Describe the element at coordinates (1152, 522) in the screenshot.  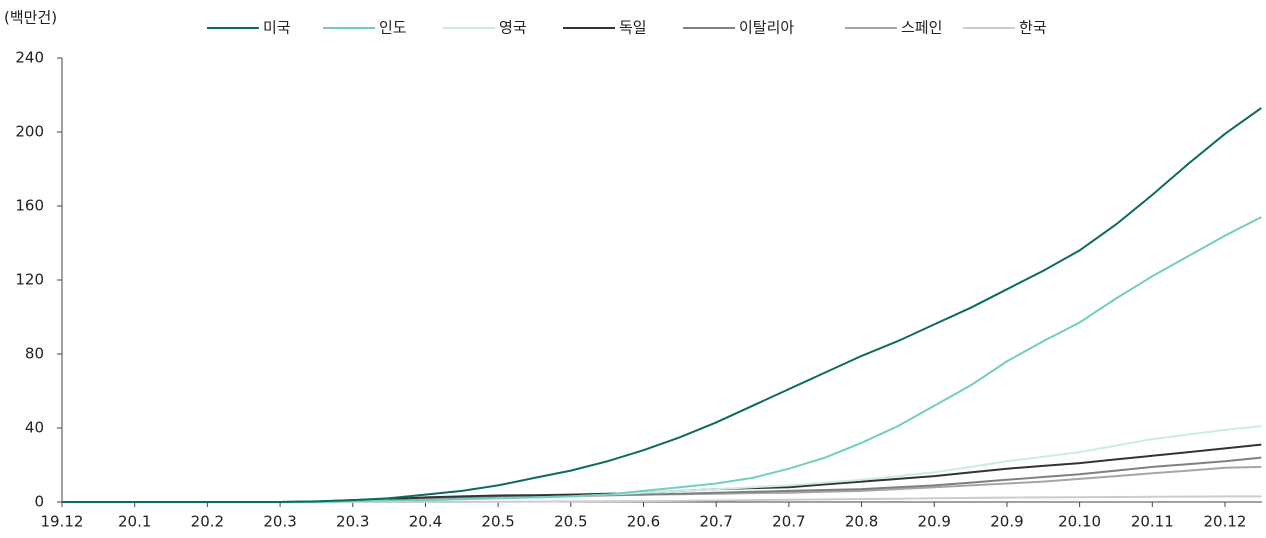
I see `x-tick-label: 20.11` at that location.